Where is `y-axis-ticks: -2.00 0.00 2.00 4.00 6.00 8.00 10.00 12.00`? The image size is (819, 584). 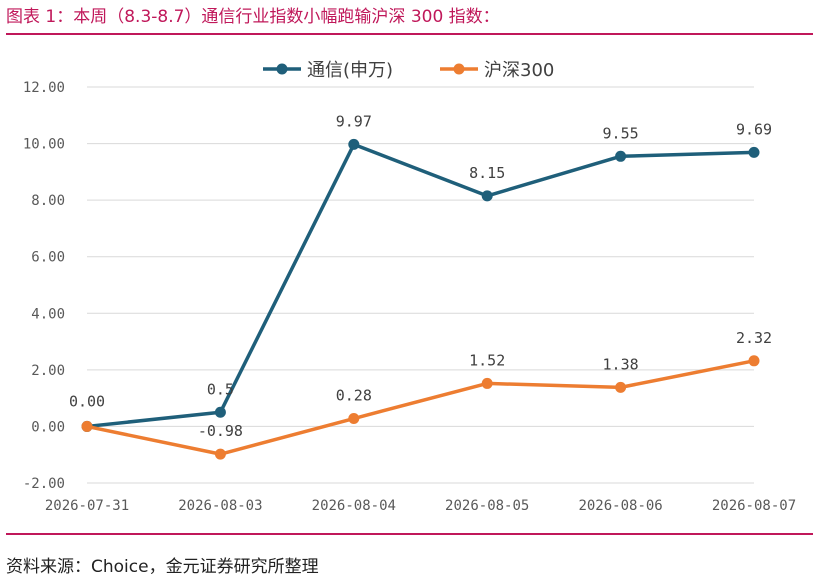 y-axis-ticks: -2.00 0.00 2.00 4.00 6.00 8.00 10.00 12.00 is located at coordinates (44, 286).